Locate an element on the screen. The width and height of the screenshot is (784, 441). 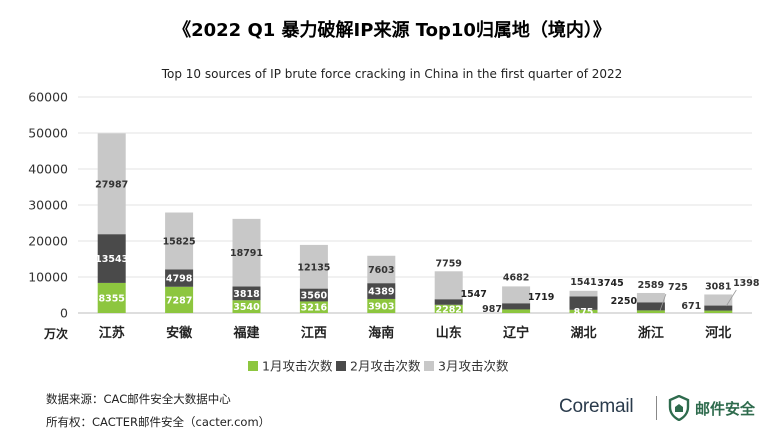
data-label: 1719 is located at coordinates (541, 297).